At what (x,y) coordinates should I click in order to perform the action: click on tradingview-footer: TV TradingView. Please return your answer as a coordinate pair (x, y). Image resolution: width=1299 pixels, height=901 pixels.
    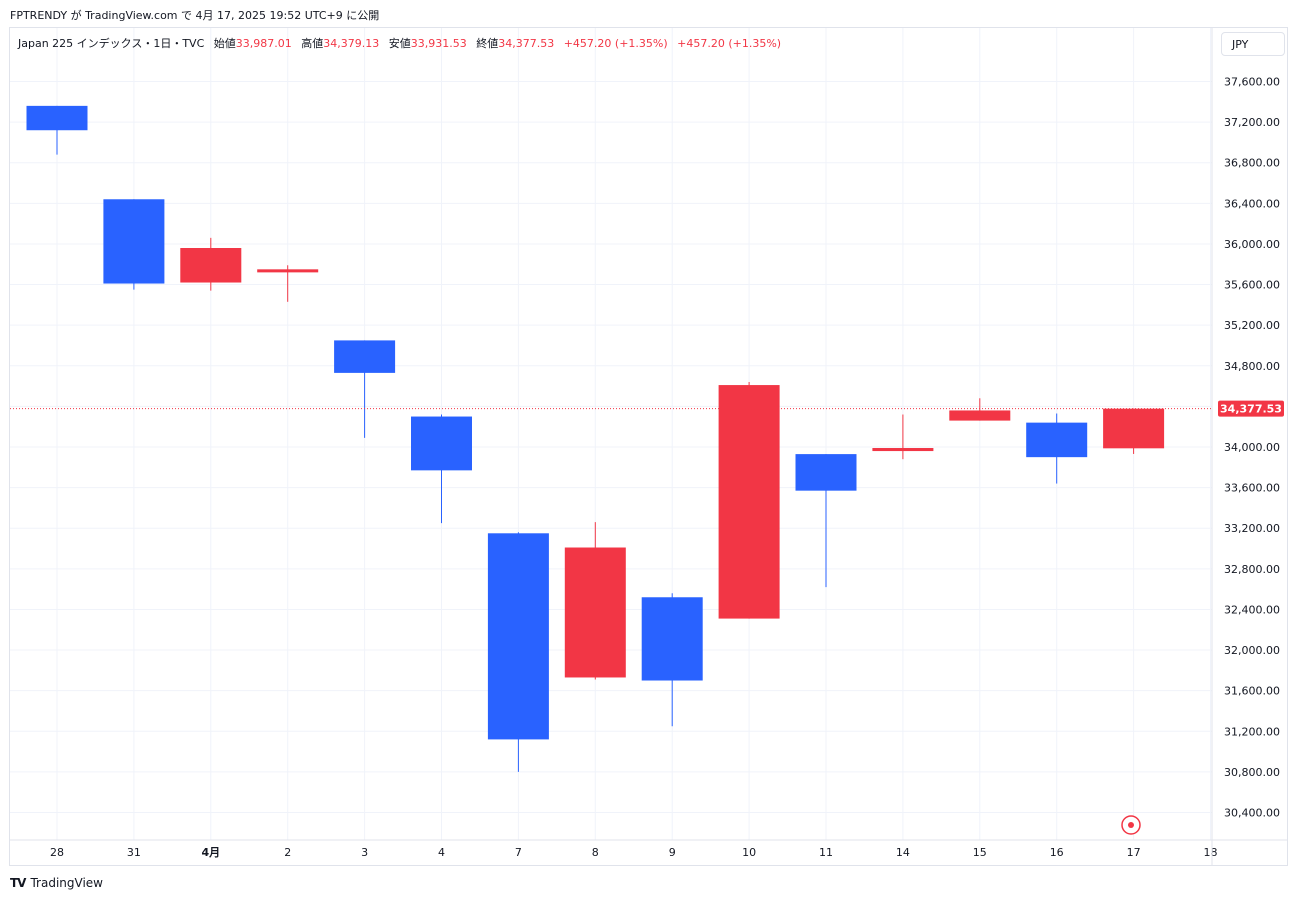
    Looking at the image, I should click on (56, 883).